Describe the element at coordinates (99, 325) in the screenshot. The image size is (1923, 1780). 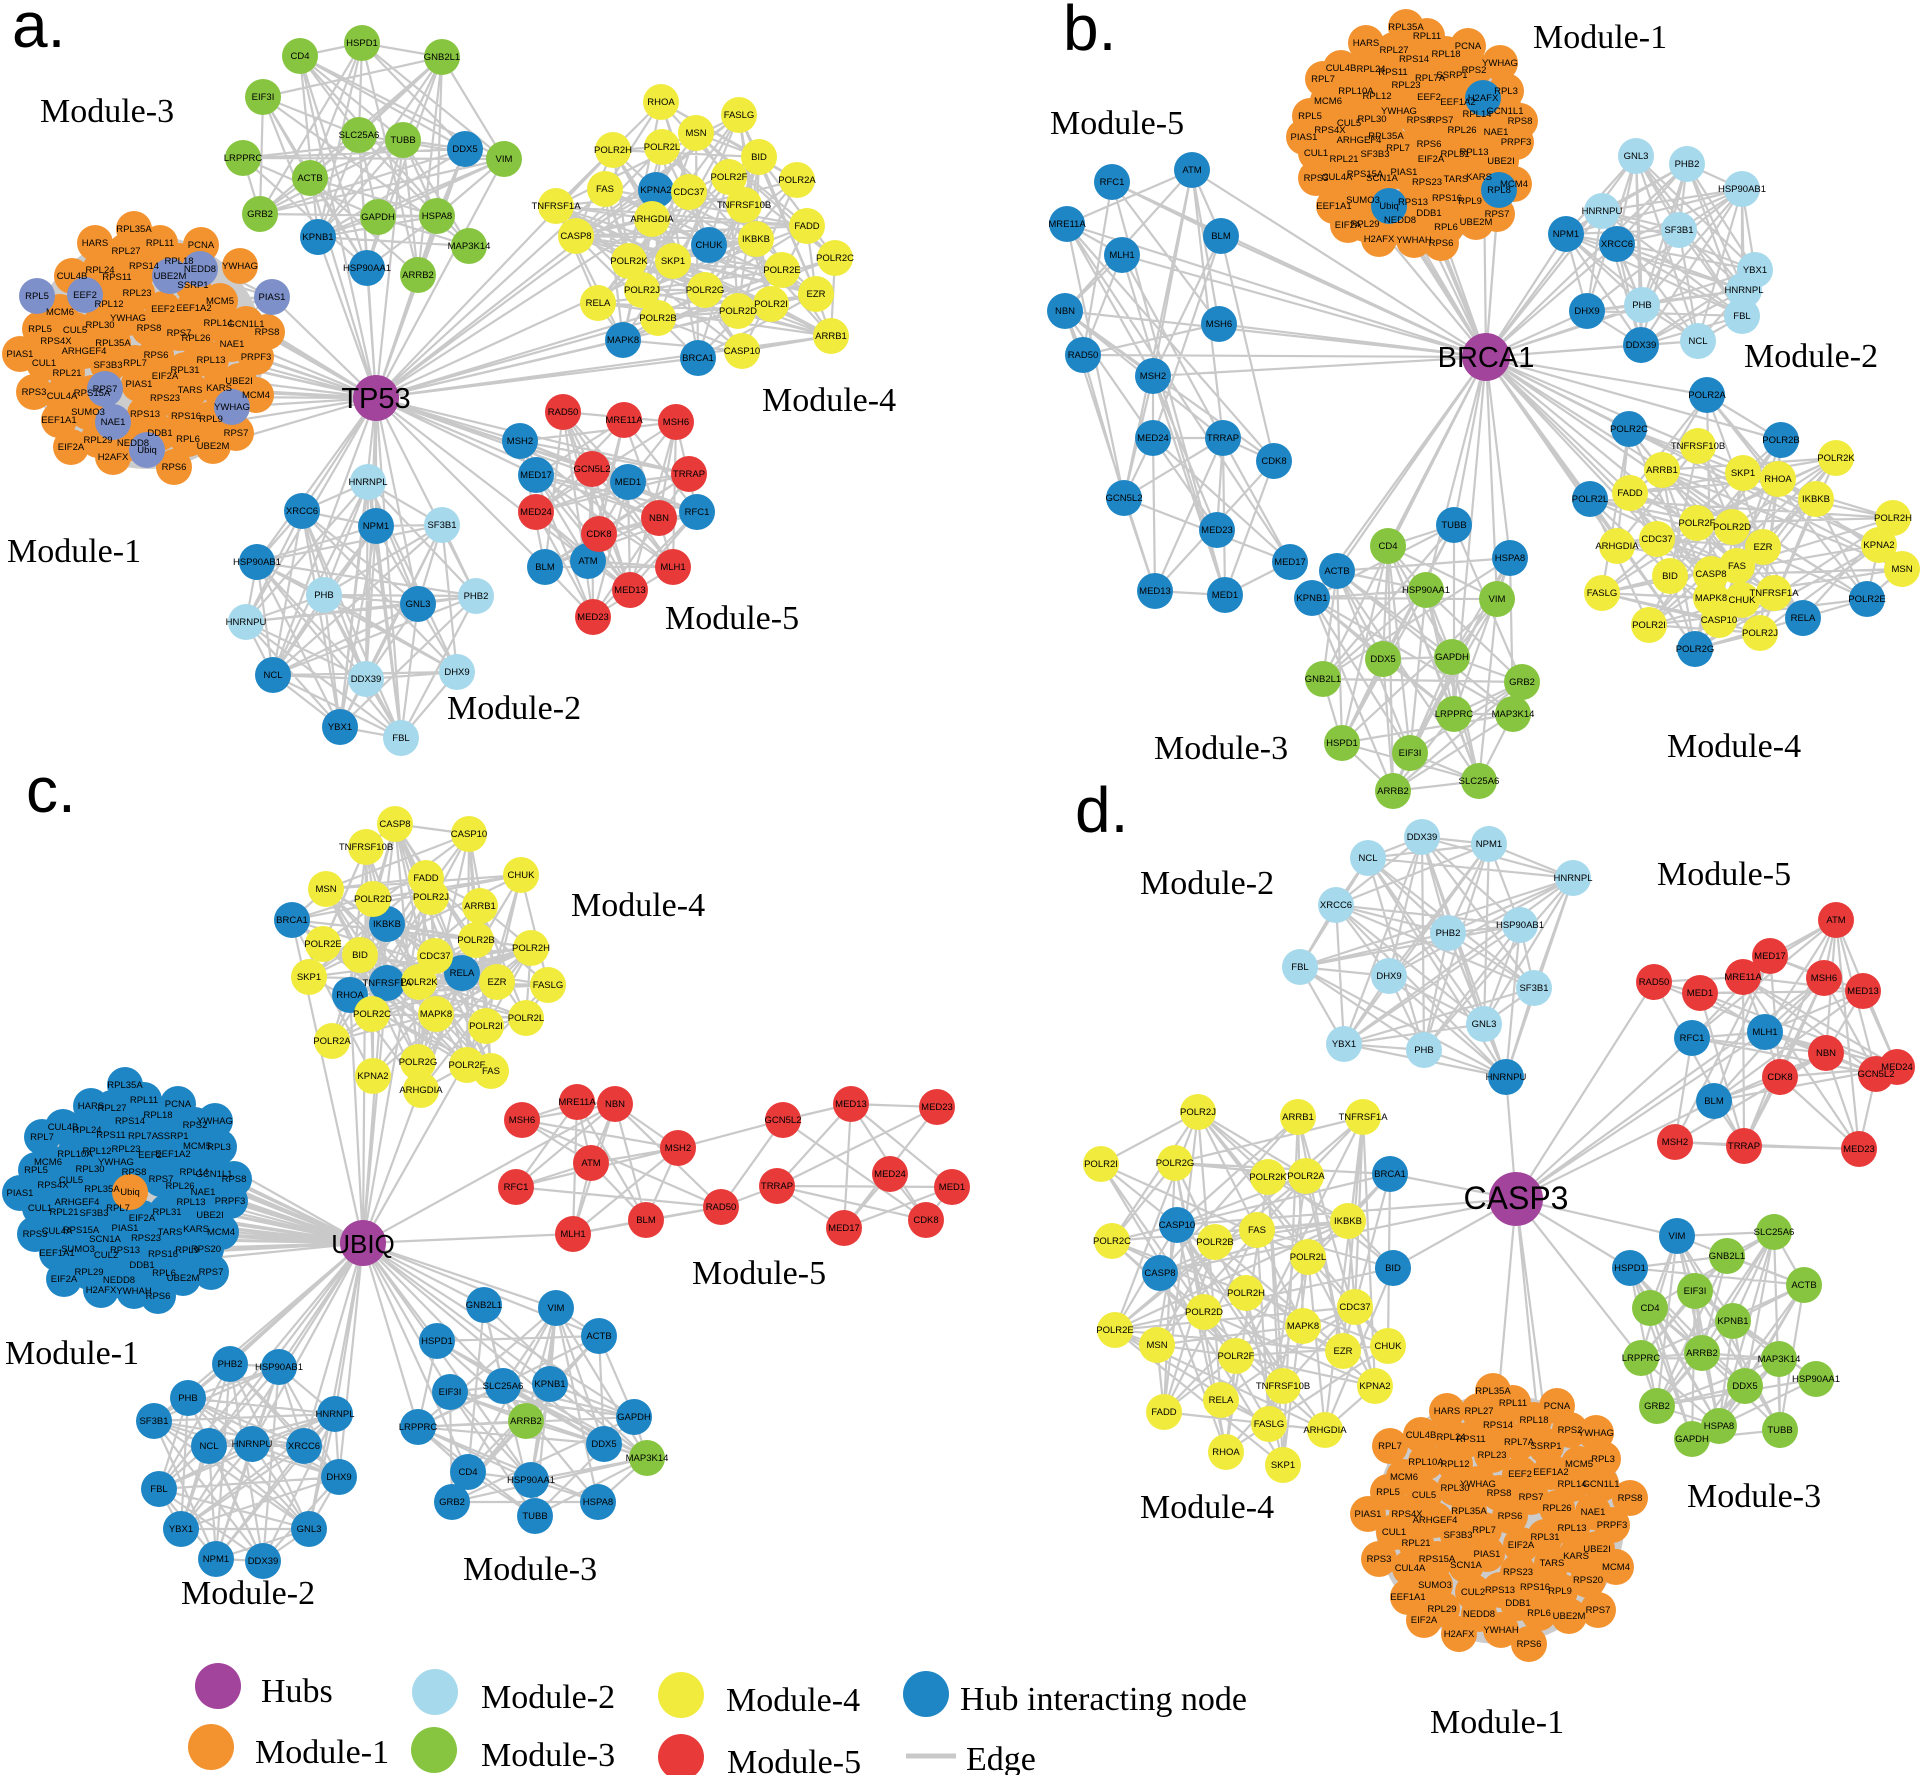
I see `svg-text: RPL30` at that location.